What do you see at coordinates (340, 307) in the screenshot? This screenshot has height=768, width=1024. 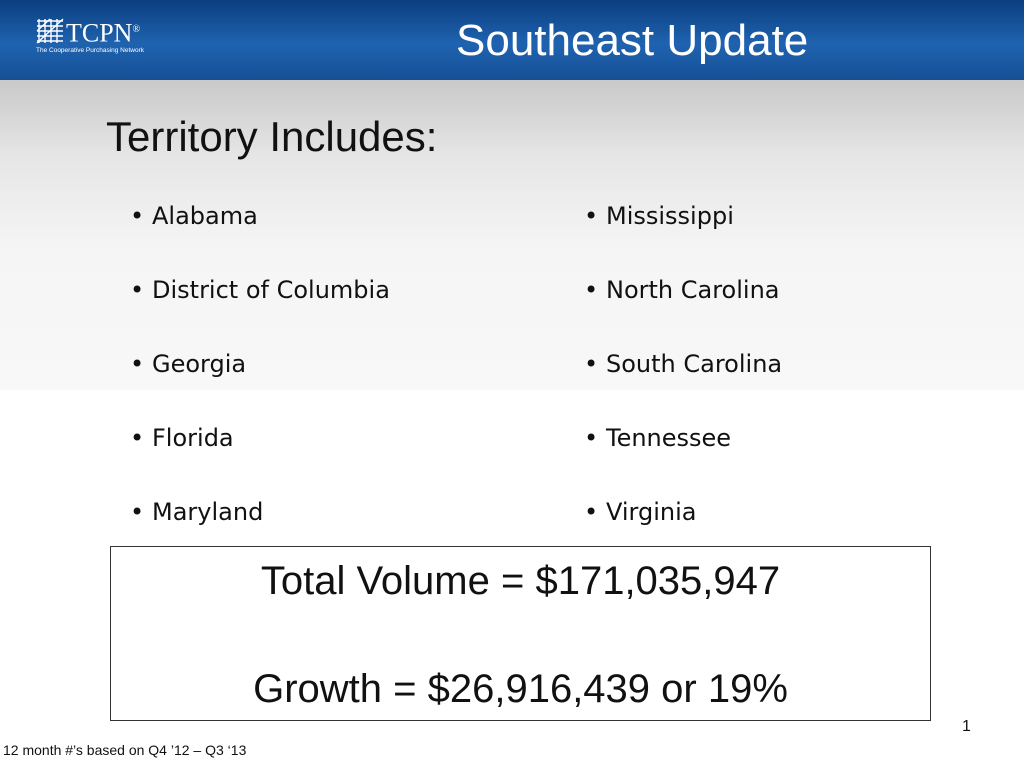 I see `list-item: • District of Columbia` at bounding box center [340, 307].